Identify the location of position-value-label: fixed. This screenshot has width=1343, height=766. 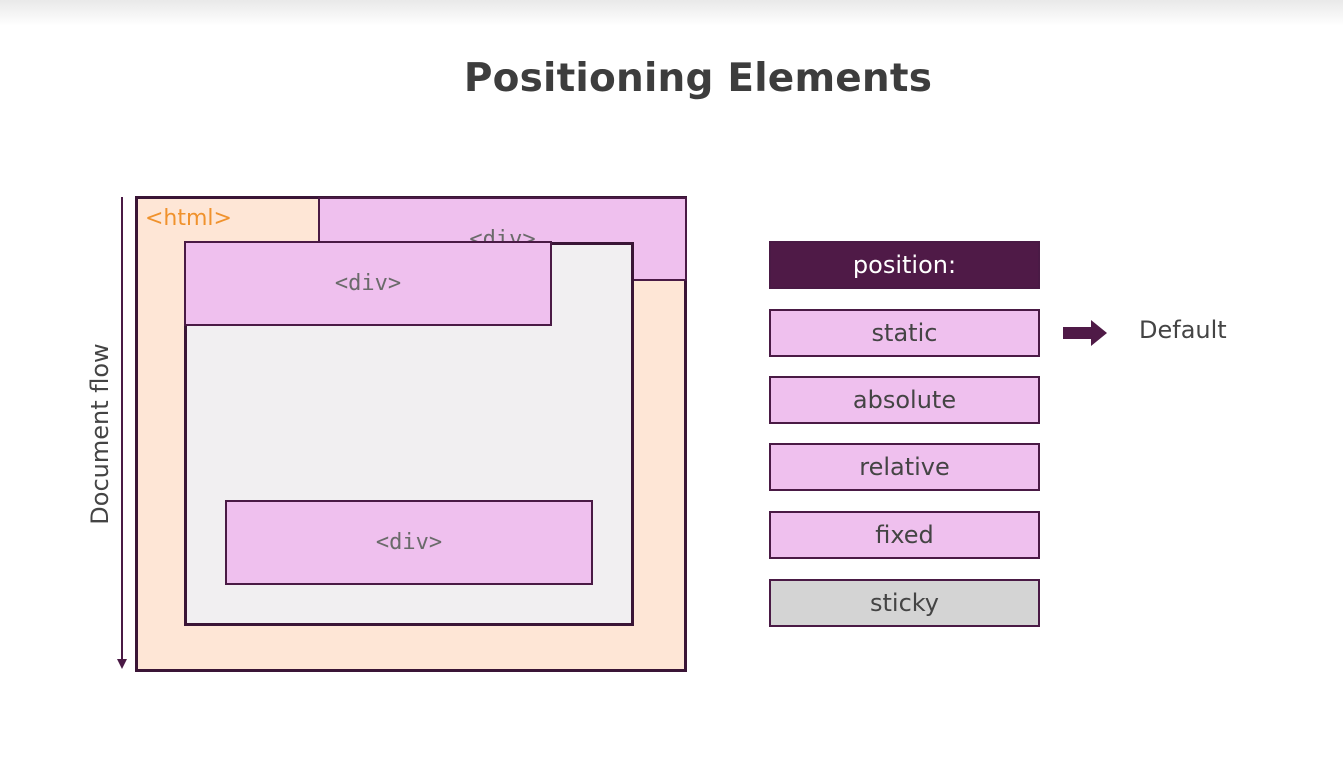
(904, 535).